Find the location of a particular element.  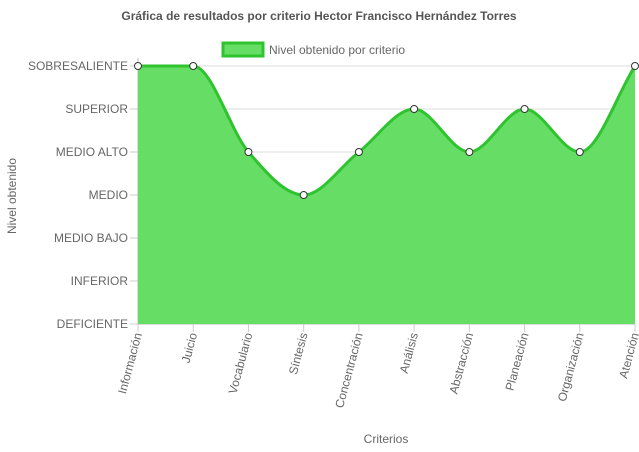

x-tick-label: Atención is located at coordinates (627, 355).